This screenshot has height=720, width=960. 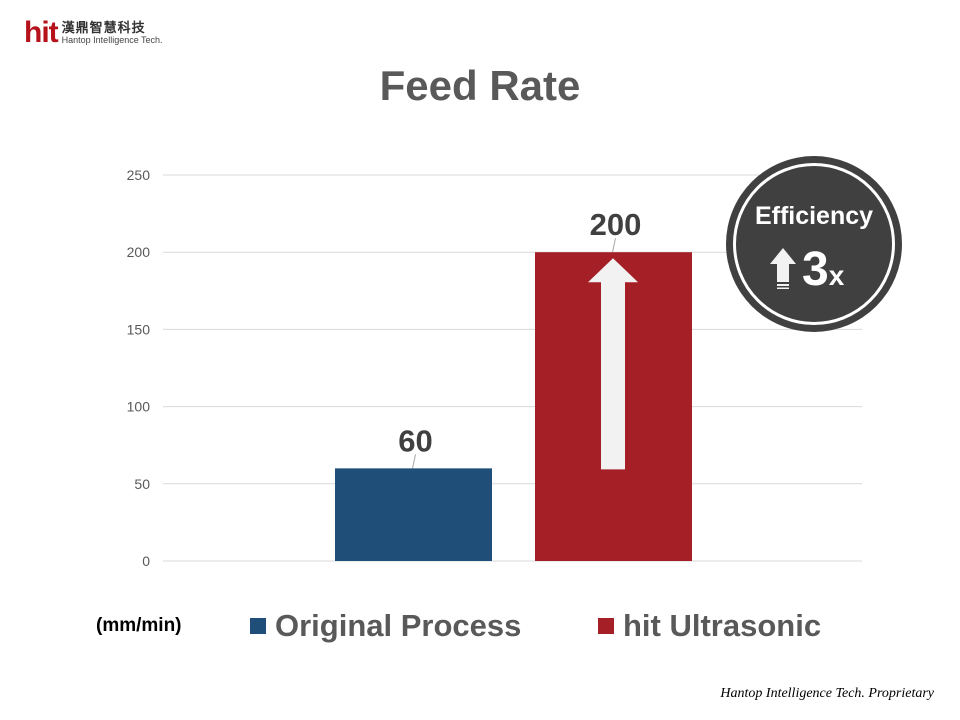 I want to click on badge-ring, so click(x=814, y=244).